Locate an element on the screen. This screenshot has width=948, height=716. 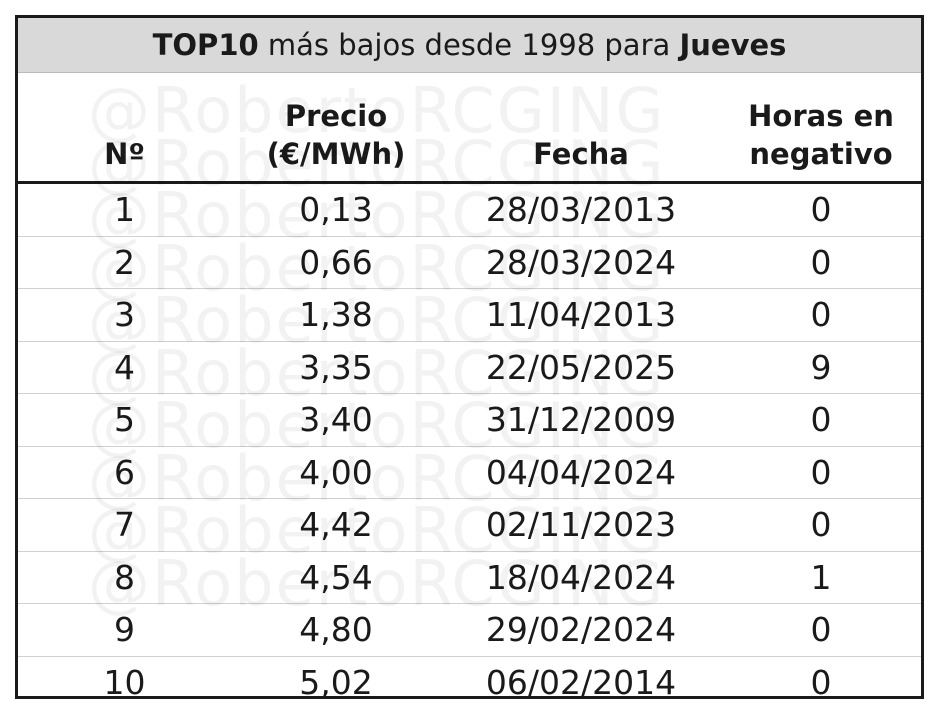
data-row: 3 1,38 11/04/2013 0 is located at coordinates (469, 315).